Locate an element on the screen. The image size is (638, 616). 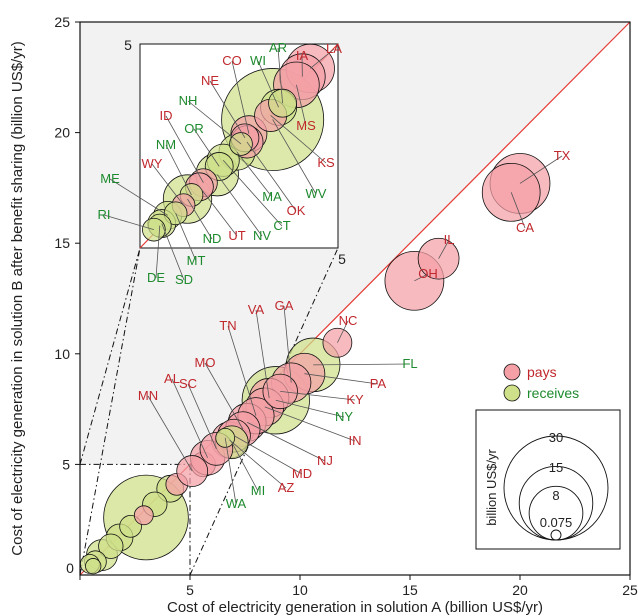
zoom-guide-left is located at coordinates (110, 356).